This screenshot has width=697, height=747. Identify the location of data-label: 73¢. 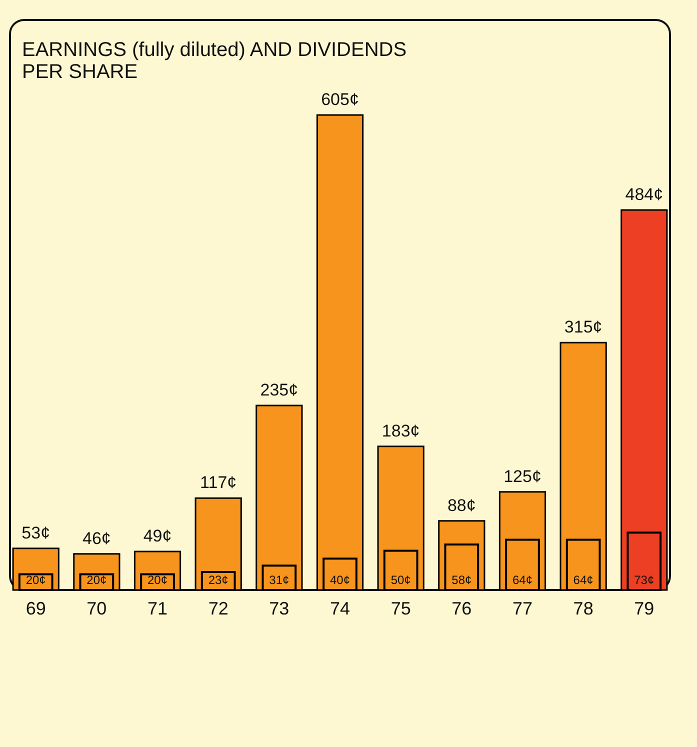
(644, 580).